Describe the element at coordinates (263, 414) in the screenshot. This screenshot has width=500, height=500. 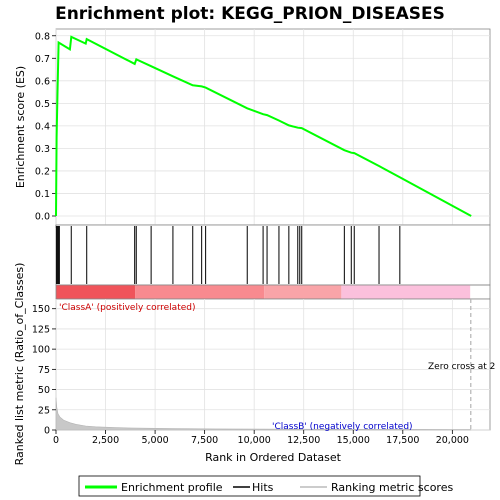
I see `ranking-metric-area` at that location.